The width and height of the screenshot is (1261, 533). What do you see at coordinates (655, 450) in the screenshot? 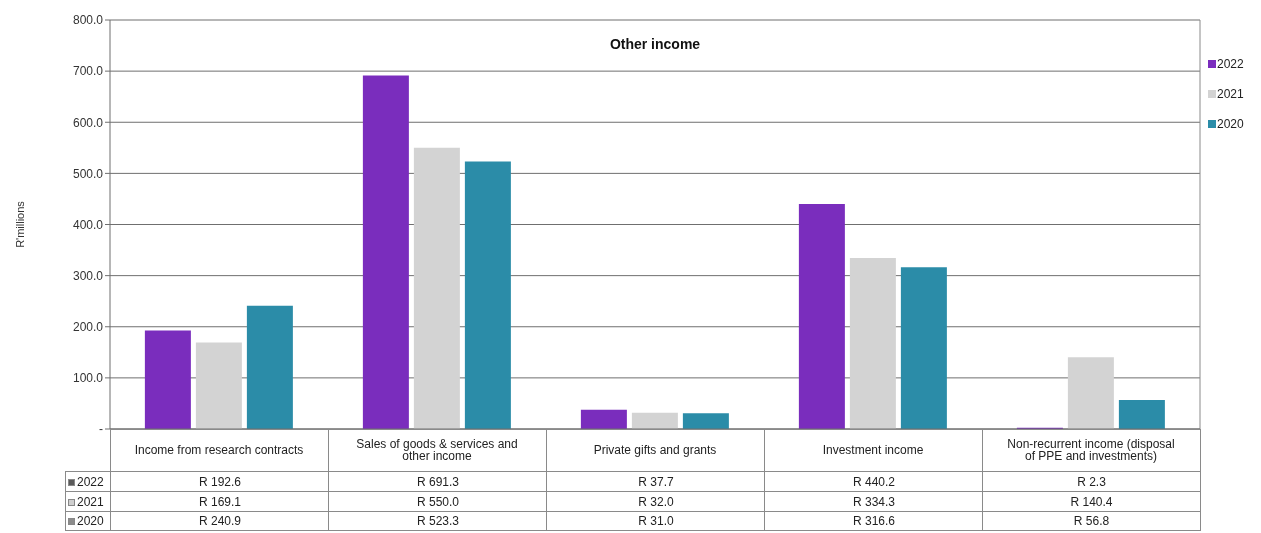
I see `x-tick-label: Private gifts and grants` at bounding box center [655, 450].